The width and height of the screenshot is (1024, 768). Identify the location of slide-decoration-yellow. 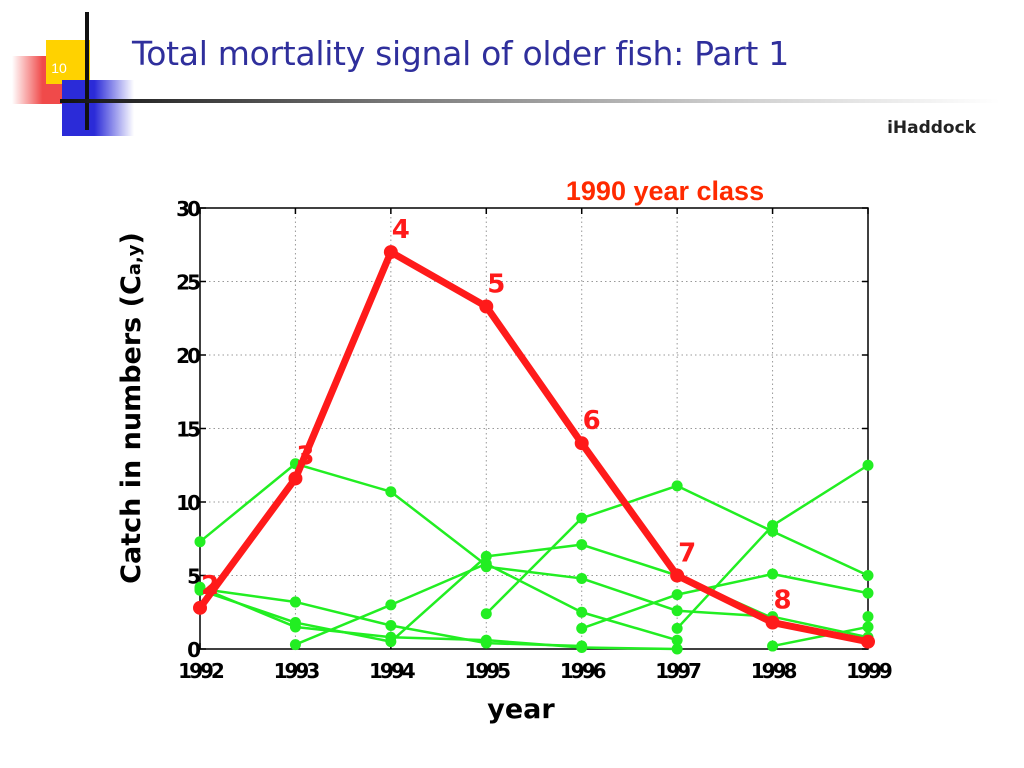
(68, 62).